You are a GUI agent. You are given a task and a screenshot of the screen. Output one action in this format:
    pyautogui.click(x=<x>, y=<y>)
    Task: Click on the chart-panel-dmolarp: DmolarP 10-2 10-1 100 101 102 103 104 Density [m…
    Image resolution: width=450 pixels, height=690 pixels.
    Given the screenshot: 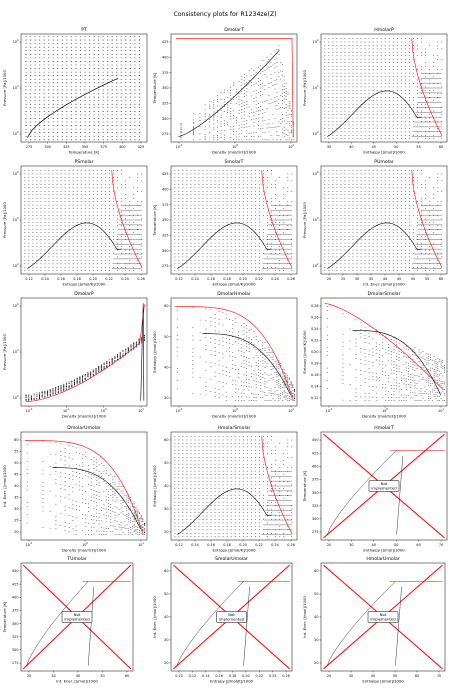 What is the action you would take?
    pyautogui.click(x=75, y=355)
    